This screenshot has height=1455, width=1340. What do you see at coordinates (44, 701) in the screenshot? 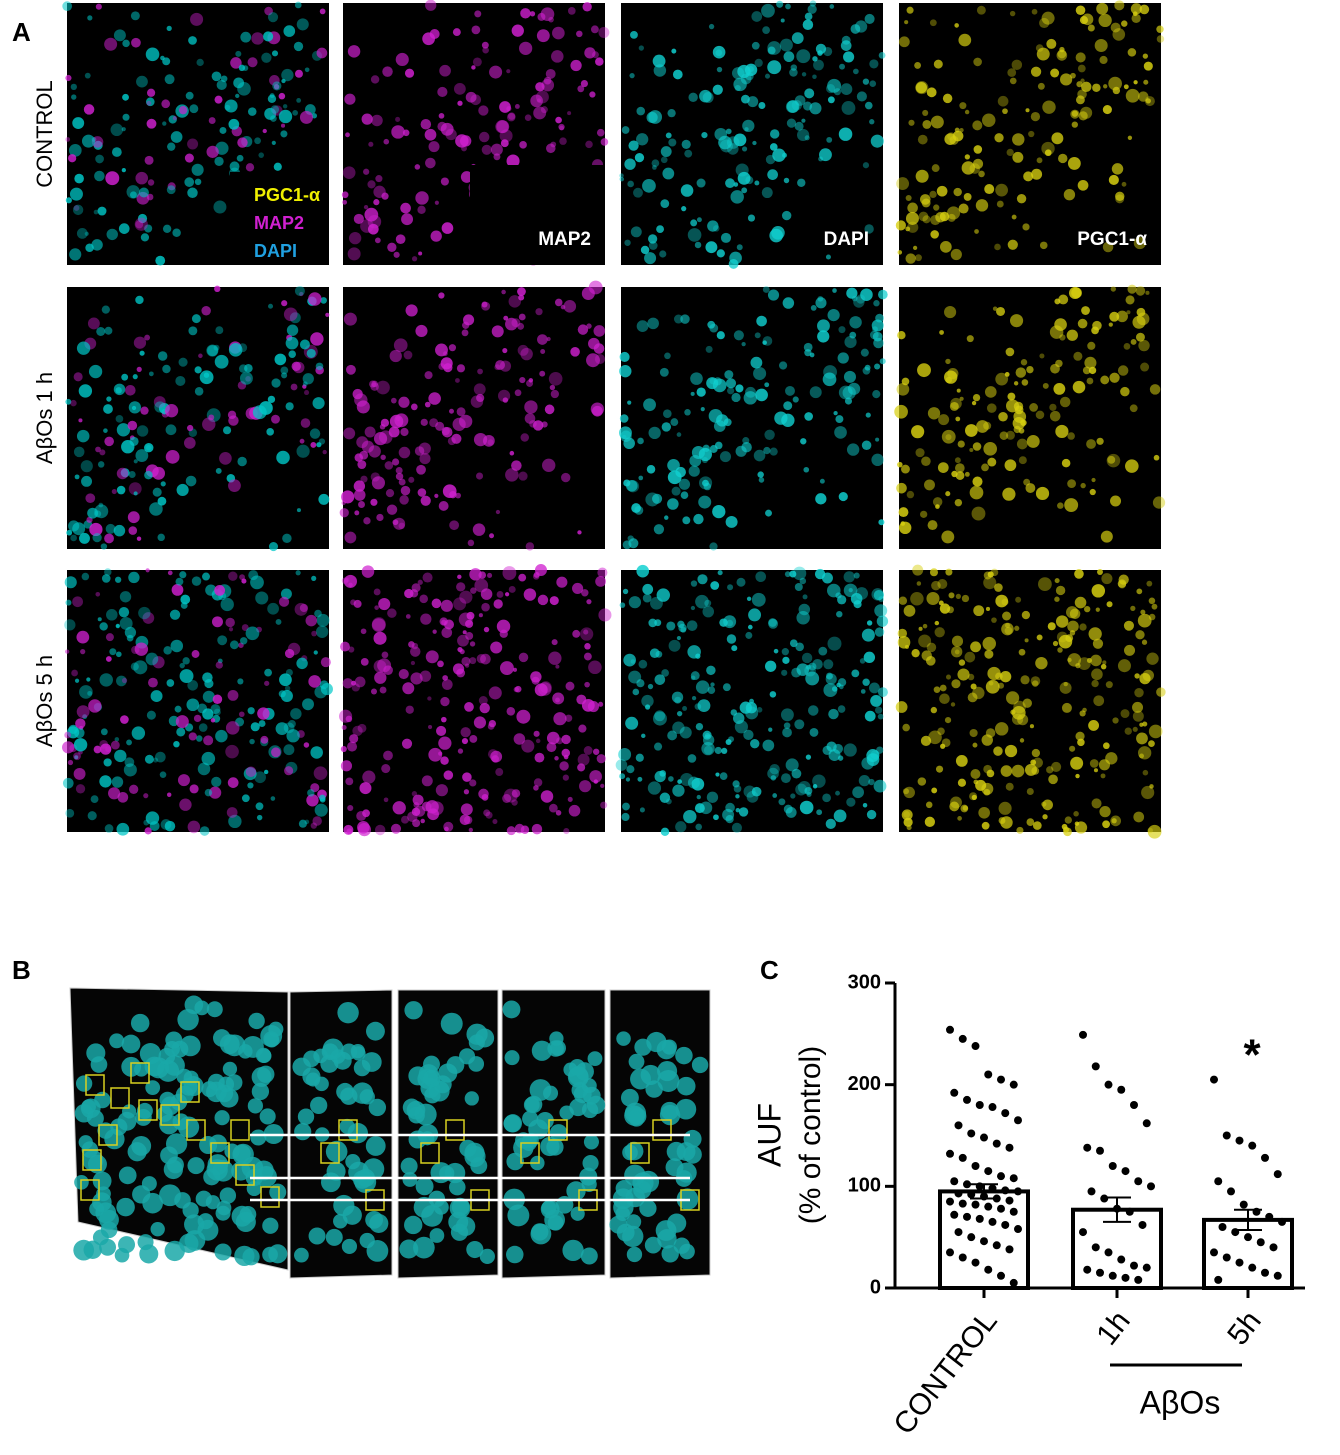
I see `row-label: AβOs 5 h` at bounding box center [44, 701].